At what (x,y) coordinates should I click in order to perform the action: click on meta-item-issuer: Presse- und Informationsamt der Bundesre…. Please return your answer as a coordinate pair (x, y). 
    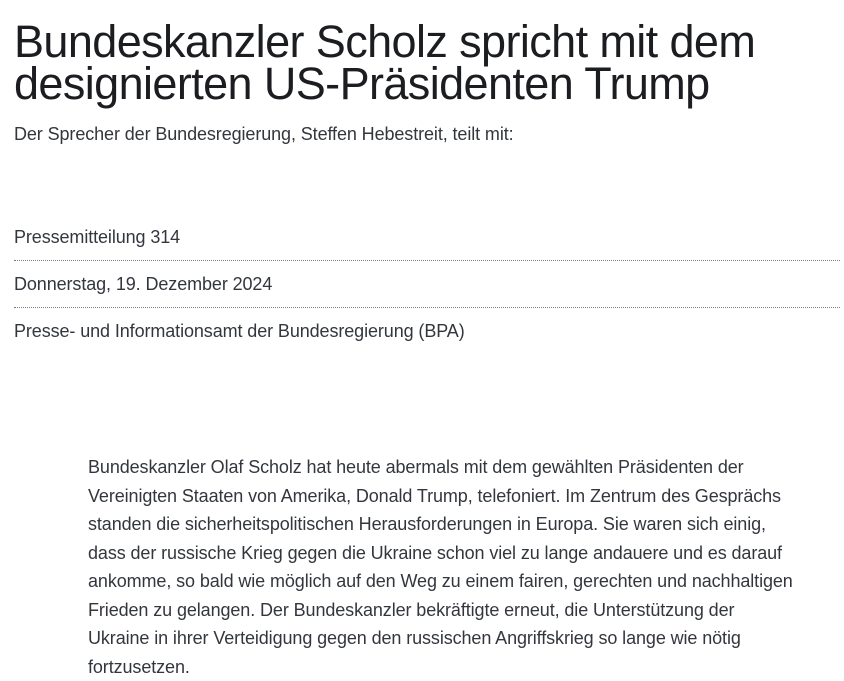
    Looking at the image, I should click on (427, 330).